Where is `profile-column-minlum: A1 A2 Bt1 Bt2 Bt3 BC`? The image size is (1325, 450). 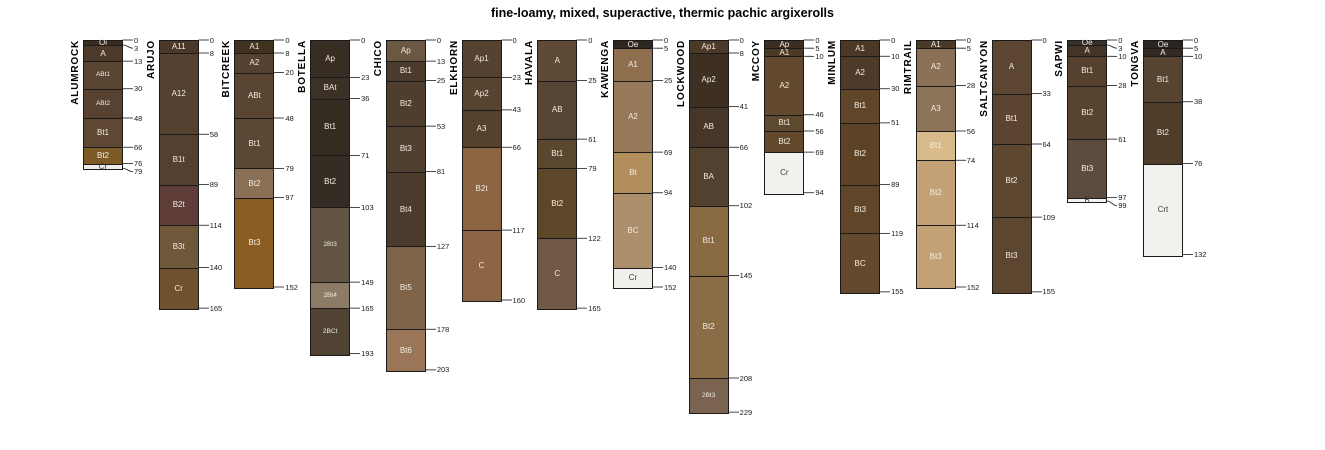
profile-column-minlum: A1 A2 Bt1 Bt2 Bt3 BC is located at coordinates (860, 167).